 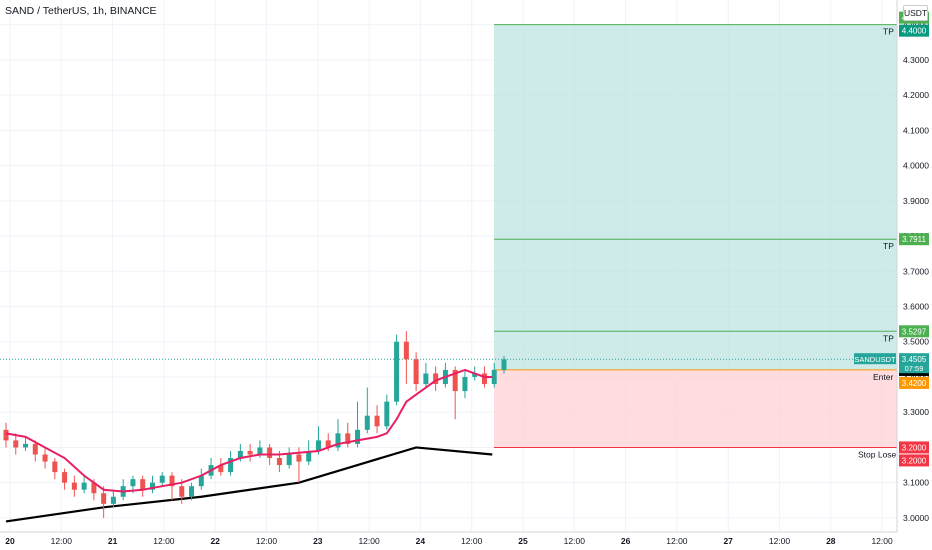 What do you see at coordinates (916, 518) in the screenshot?
I see `y-tick-label: 3.0000` at bounding box center [916, 518].